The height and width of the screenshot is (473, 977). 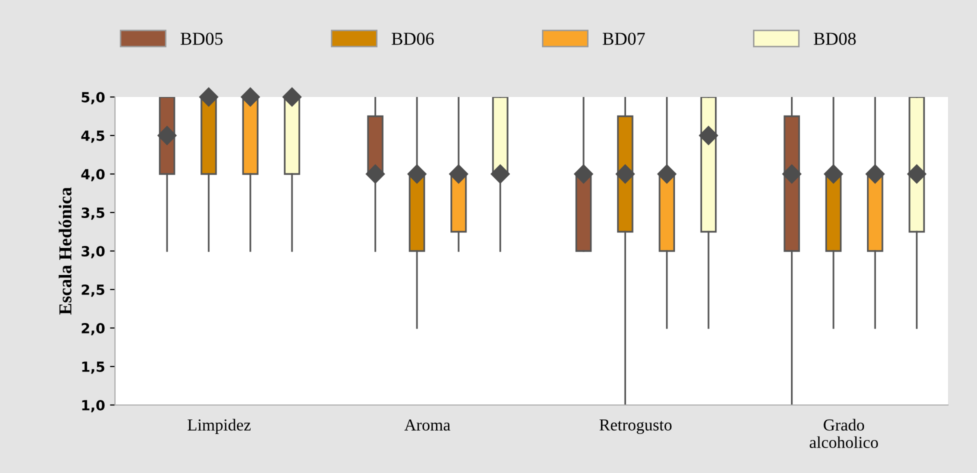 I want to click on legend-label: BD06, so click(x=413, y=38).